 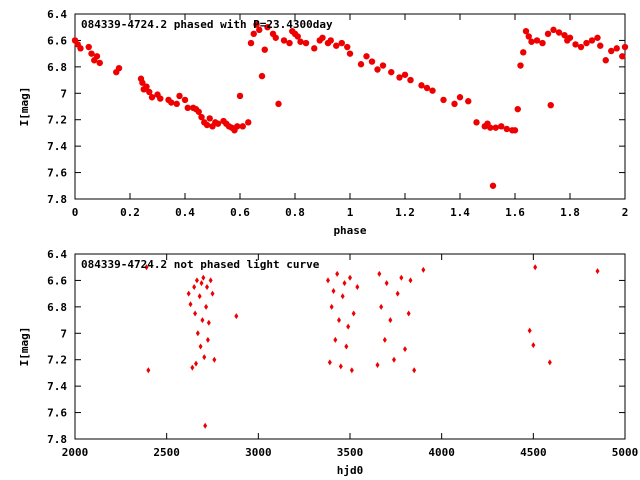 I want to click on y-tick-label: 7.8, so click(x=57, y=199).